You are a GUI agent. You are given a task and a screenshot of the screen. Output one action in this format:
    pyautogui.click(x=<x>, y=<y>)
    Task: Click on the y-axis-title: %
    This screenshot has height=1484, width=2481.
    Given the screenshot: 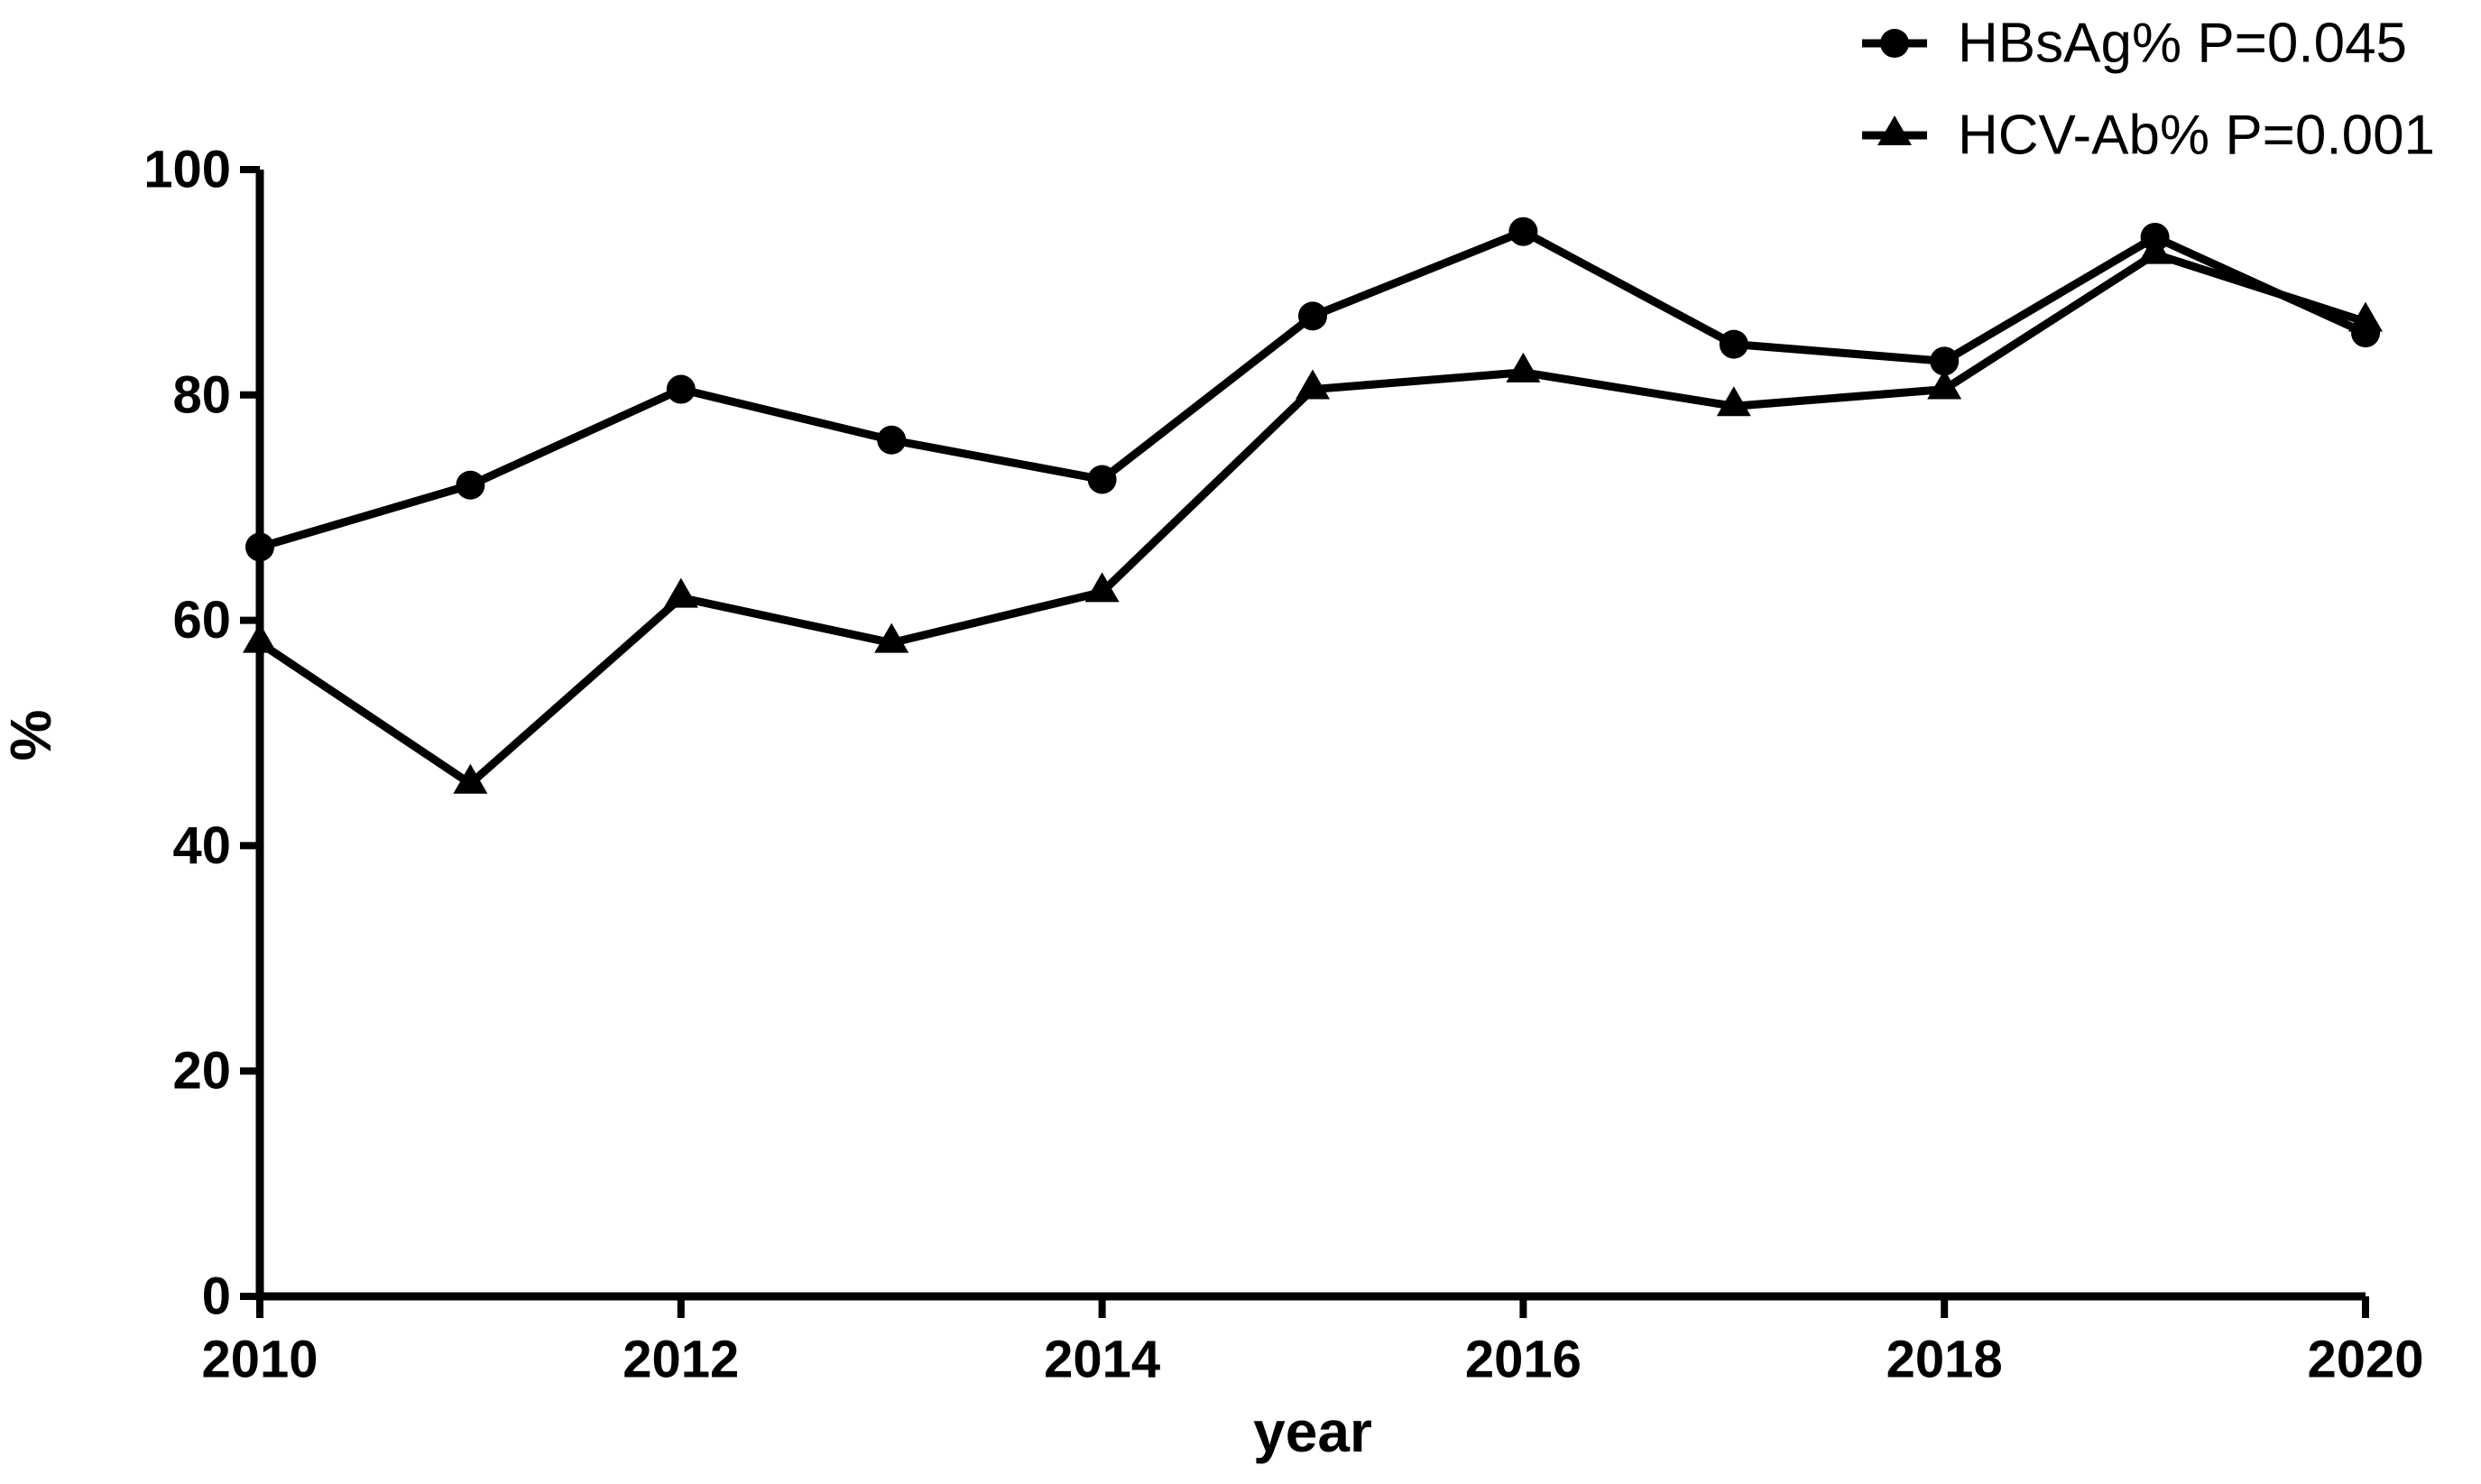 What is the action you would take?
    pyautogui.click(x=32, y=735)
    